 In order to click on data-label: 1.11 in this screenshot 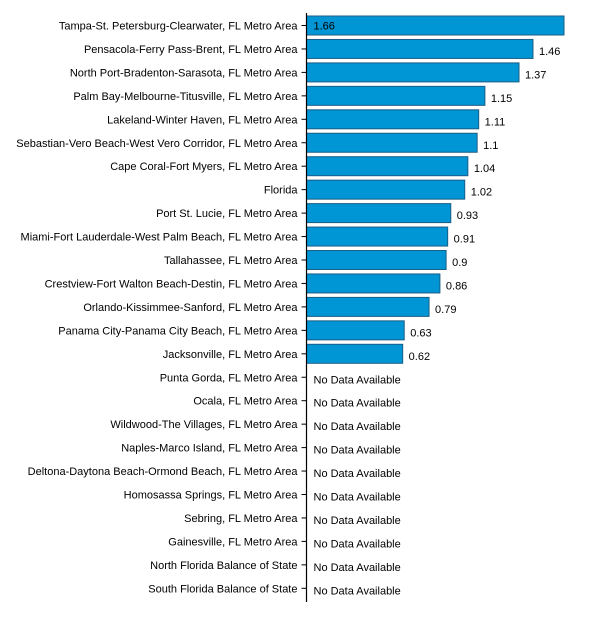, I will do `click(495, 122)`.